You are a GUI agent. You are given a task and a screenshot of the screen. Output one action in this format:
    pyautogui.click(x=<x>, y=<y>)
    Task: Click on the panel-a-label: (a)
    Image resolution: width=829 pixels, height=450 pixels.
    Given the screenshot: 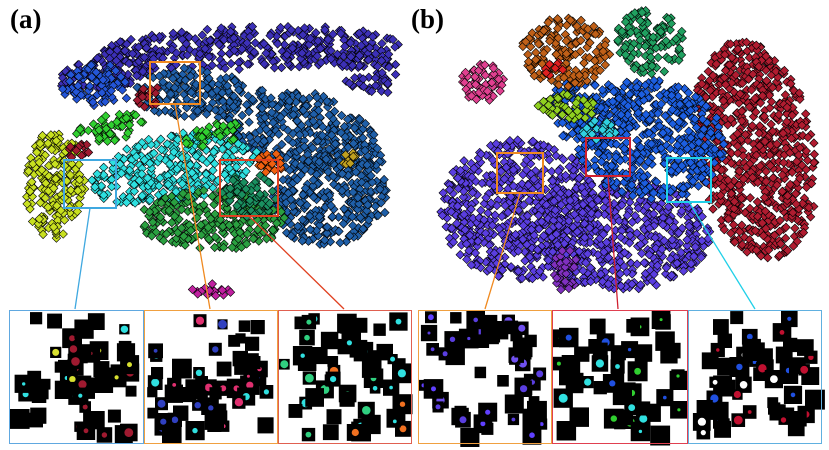 What is the action you would take?
    pyautogui.click(x=26, y=19)
    